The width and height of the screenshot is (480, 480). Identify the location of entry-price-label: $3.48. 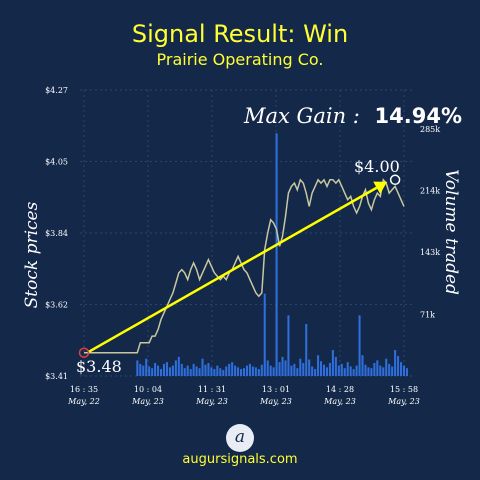
(99, 366).